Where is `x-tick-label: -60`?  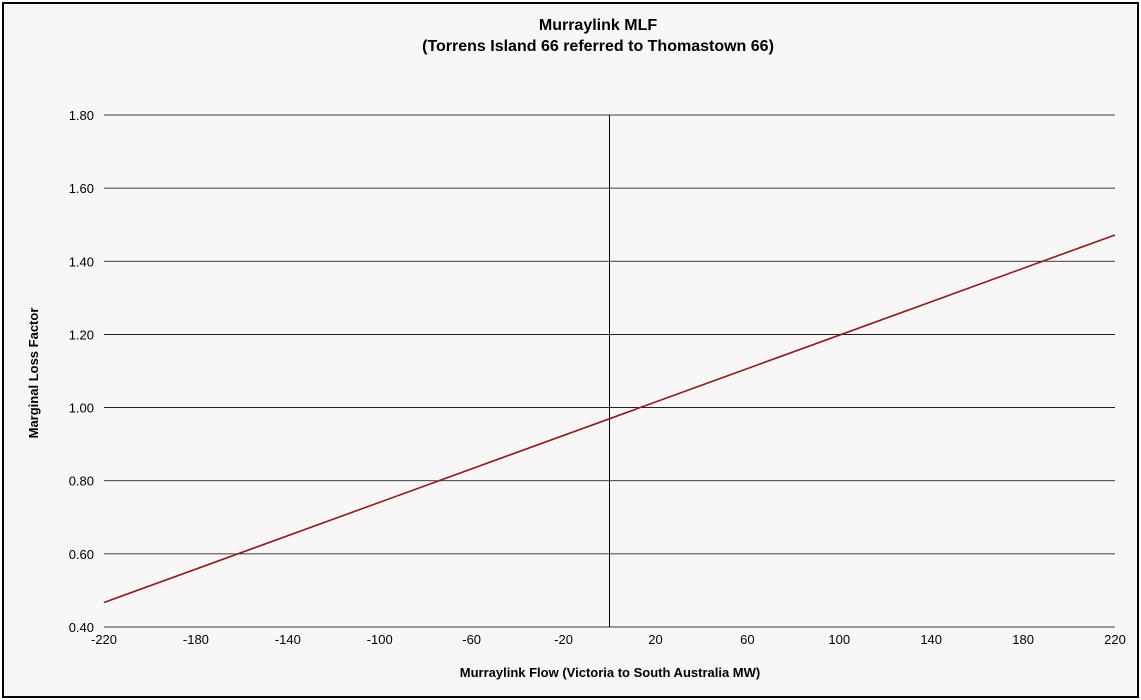 x-tick-label: -60 is located at coordinates (471, 639).